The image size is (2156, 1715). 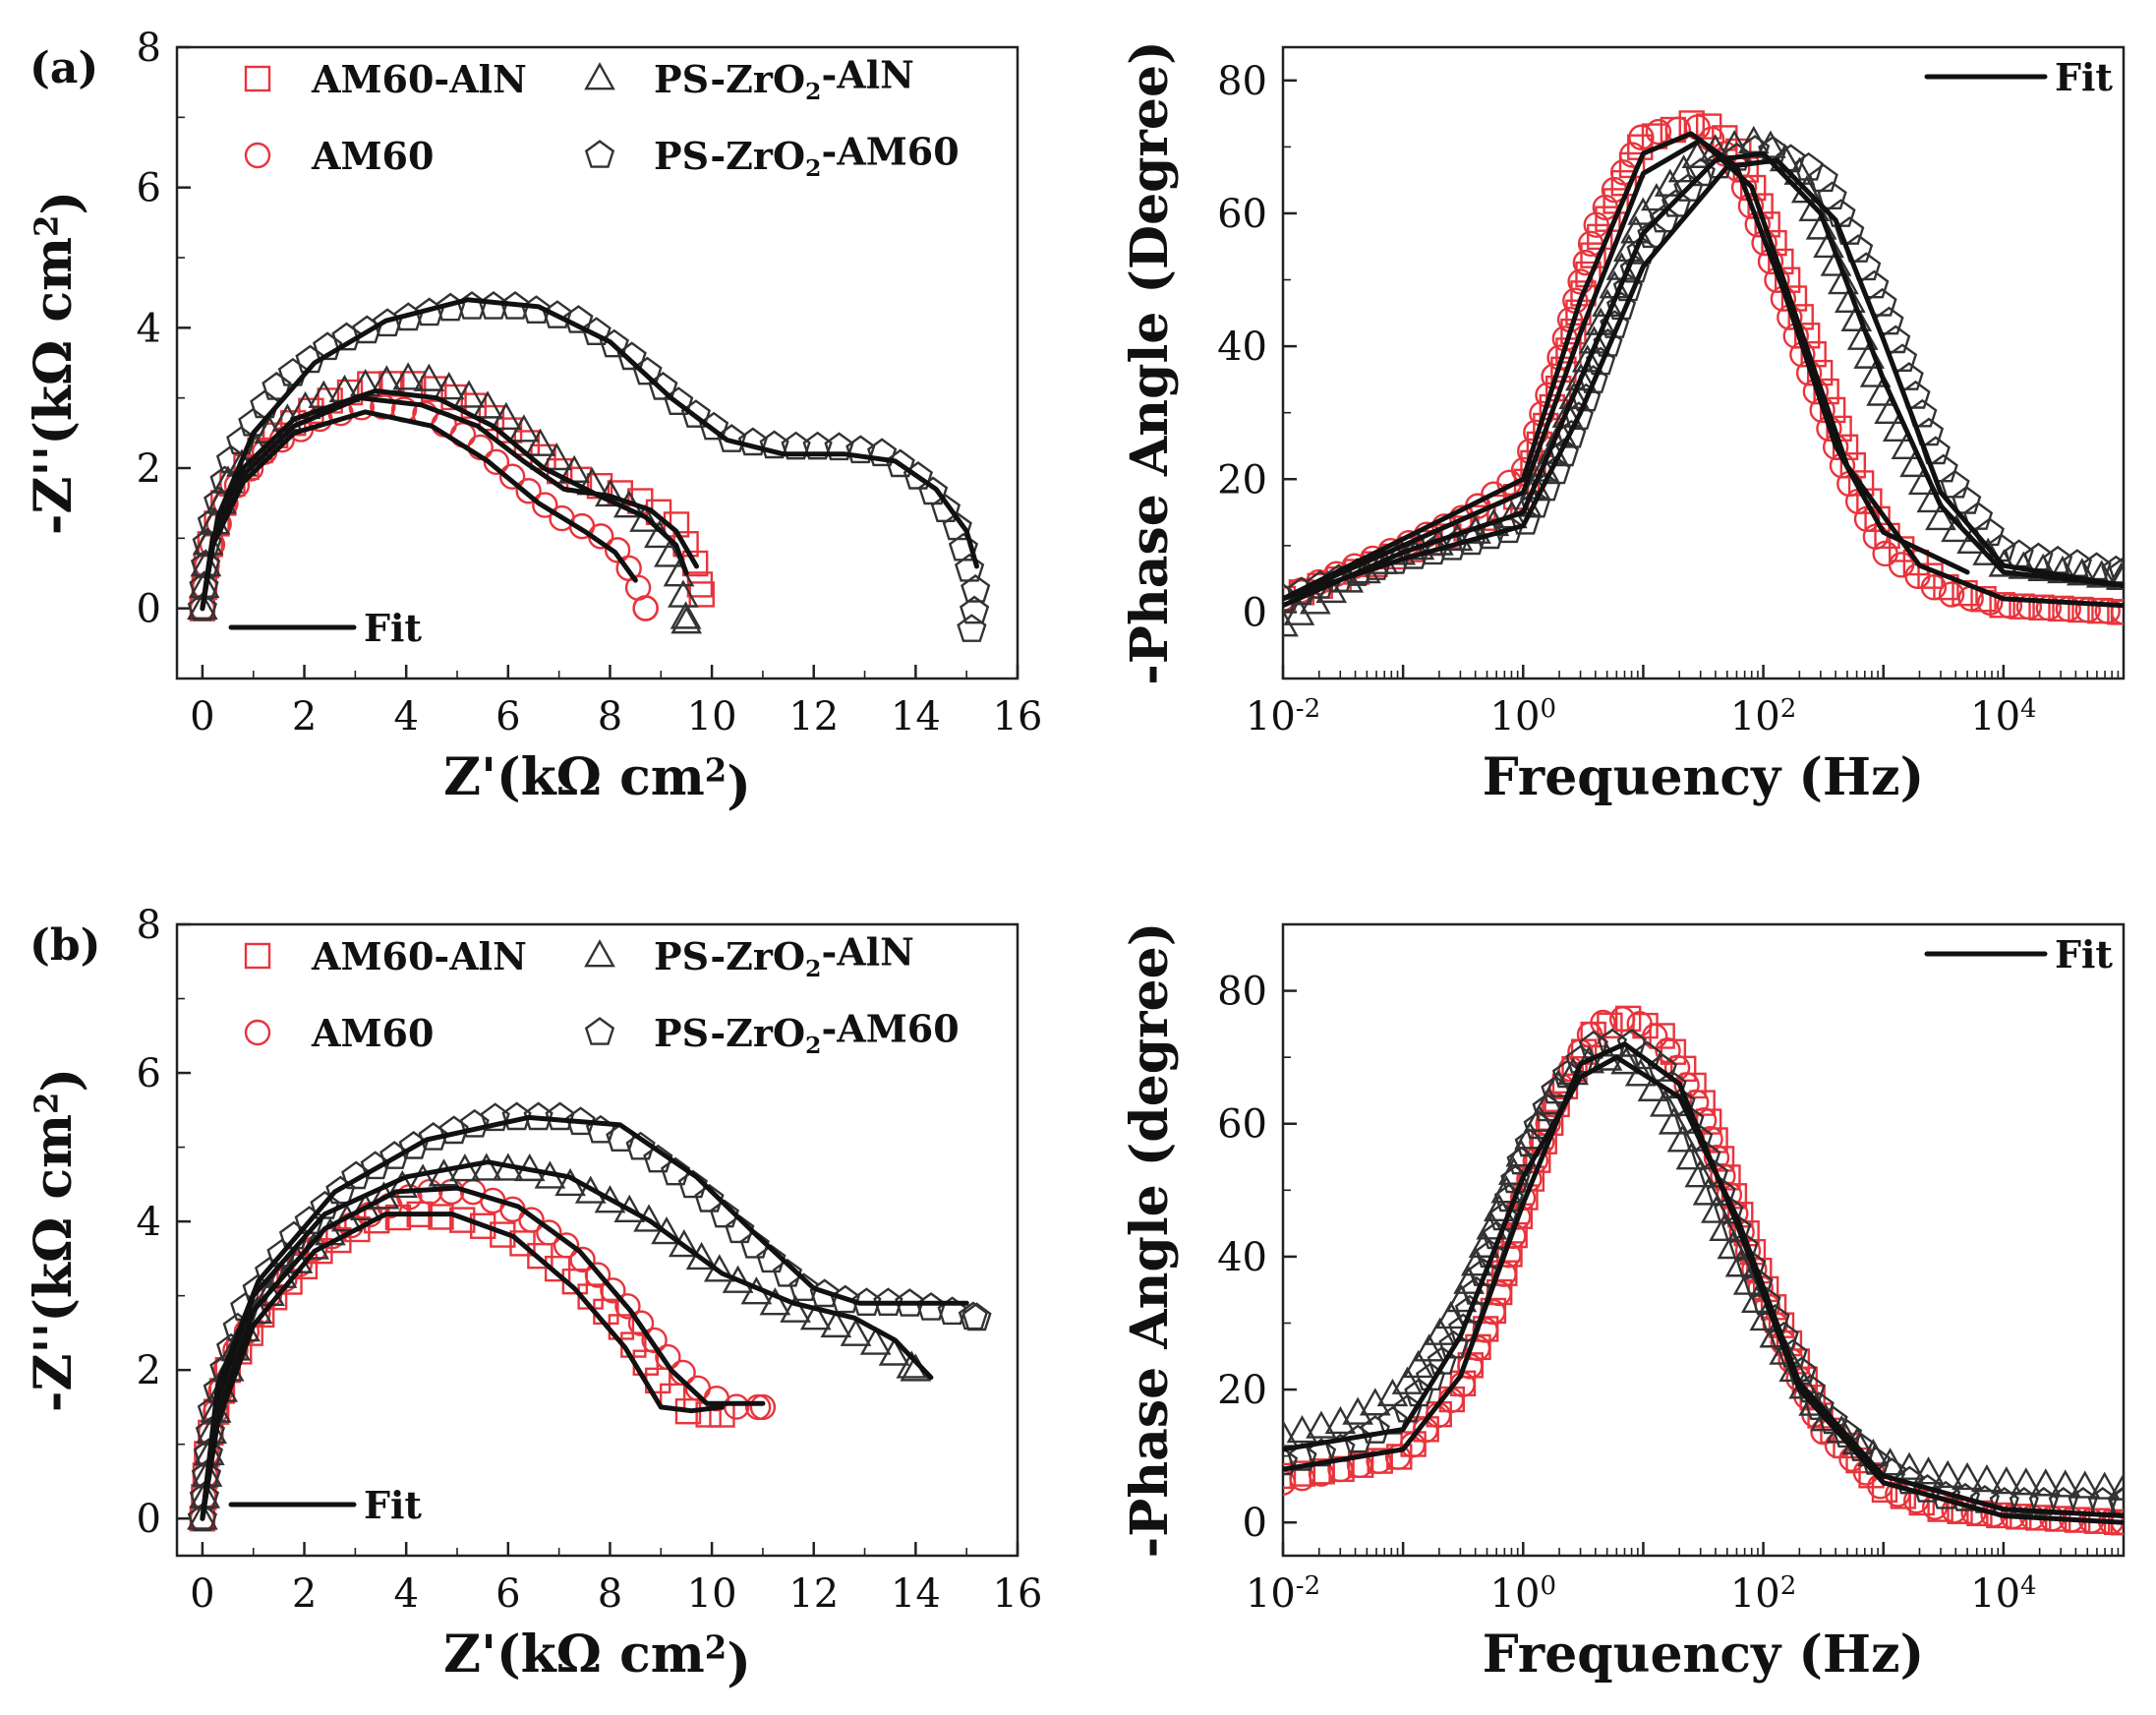 I want to click on series-ps-zro2-am60, so click(x=1703, y=1271).